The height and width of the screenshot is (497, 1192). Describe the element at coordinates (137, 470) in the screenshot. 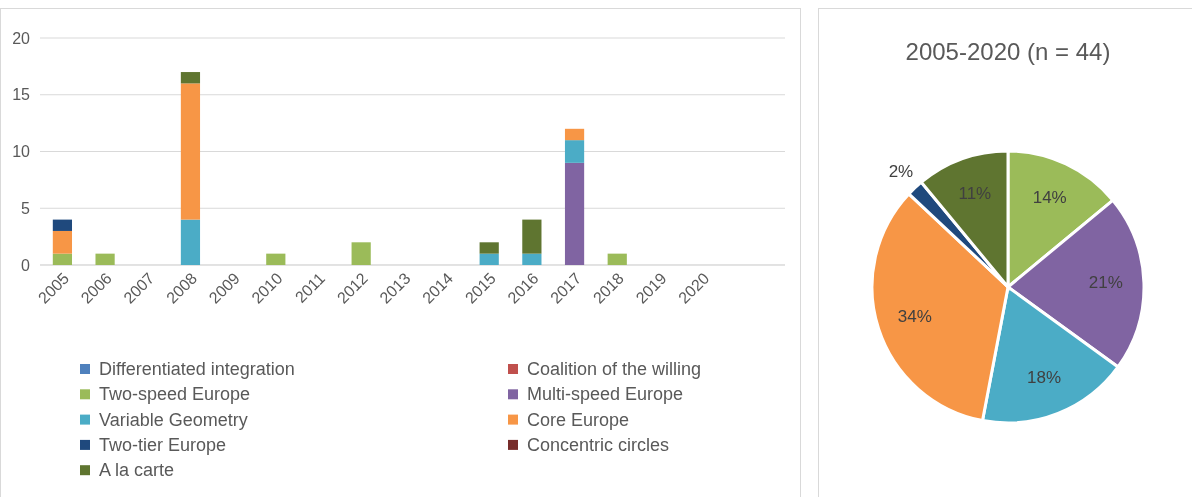

I see `legend-label: A la carte` at that location.